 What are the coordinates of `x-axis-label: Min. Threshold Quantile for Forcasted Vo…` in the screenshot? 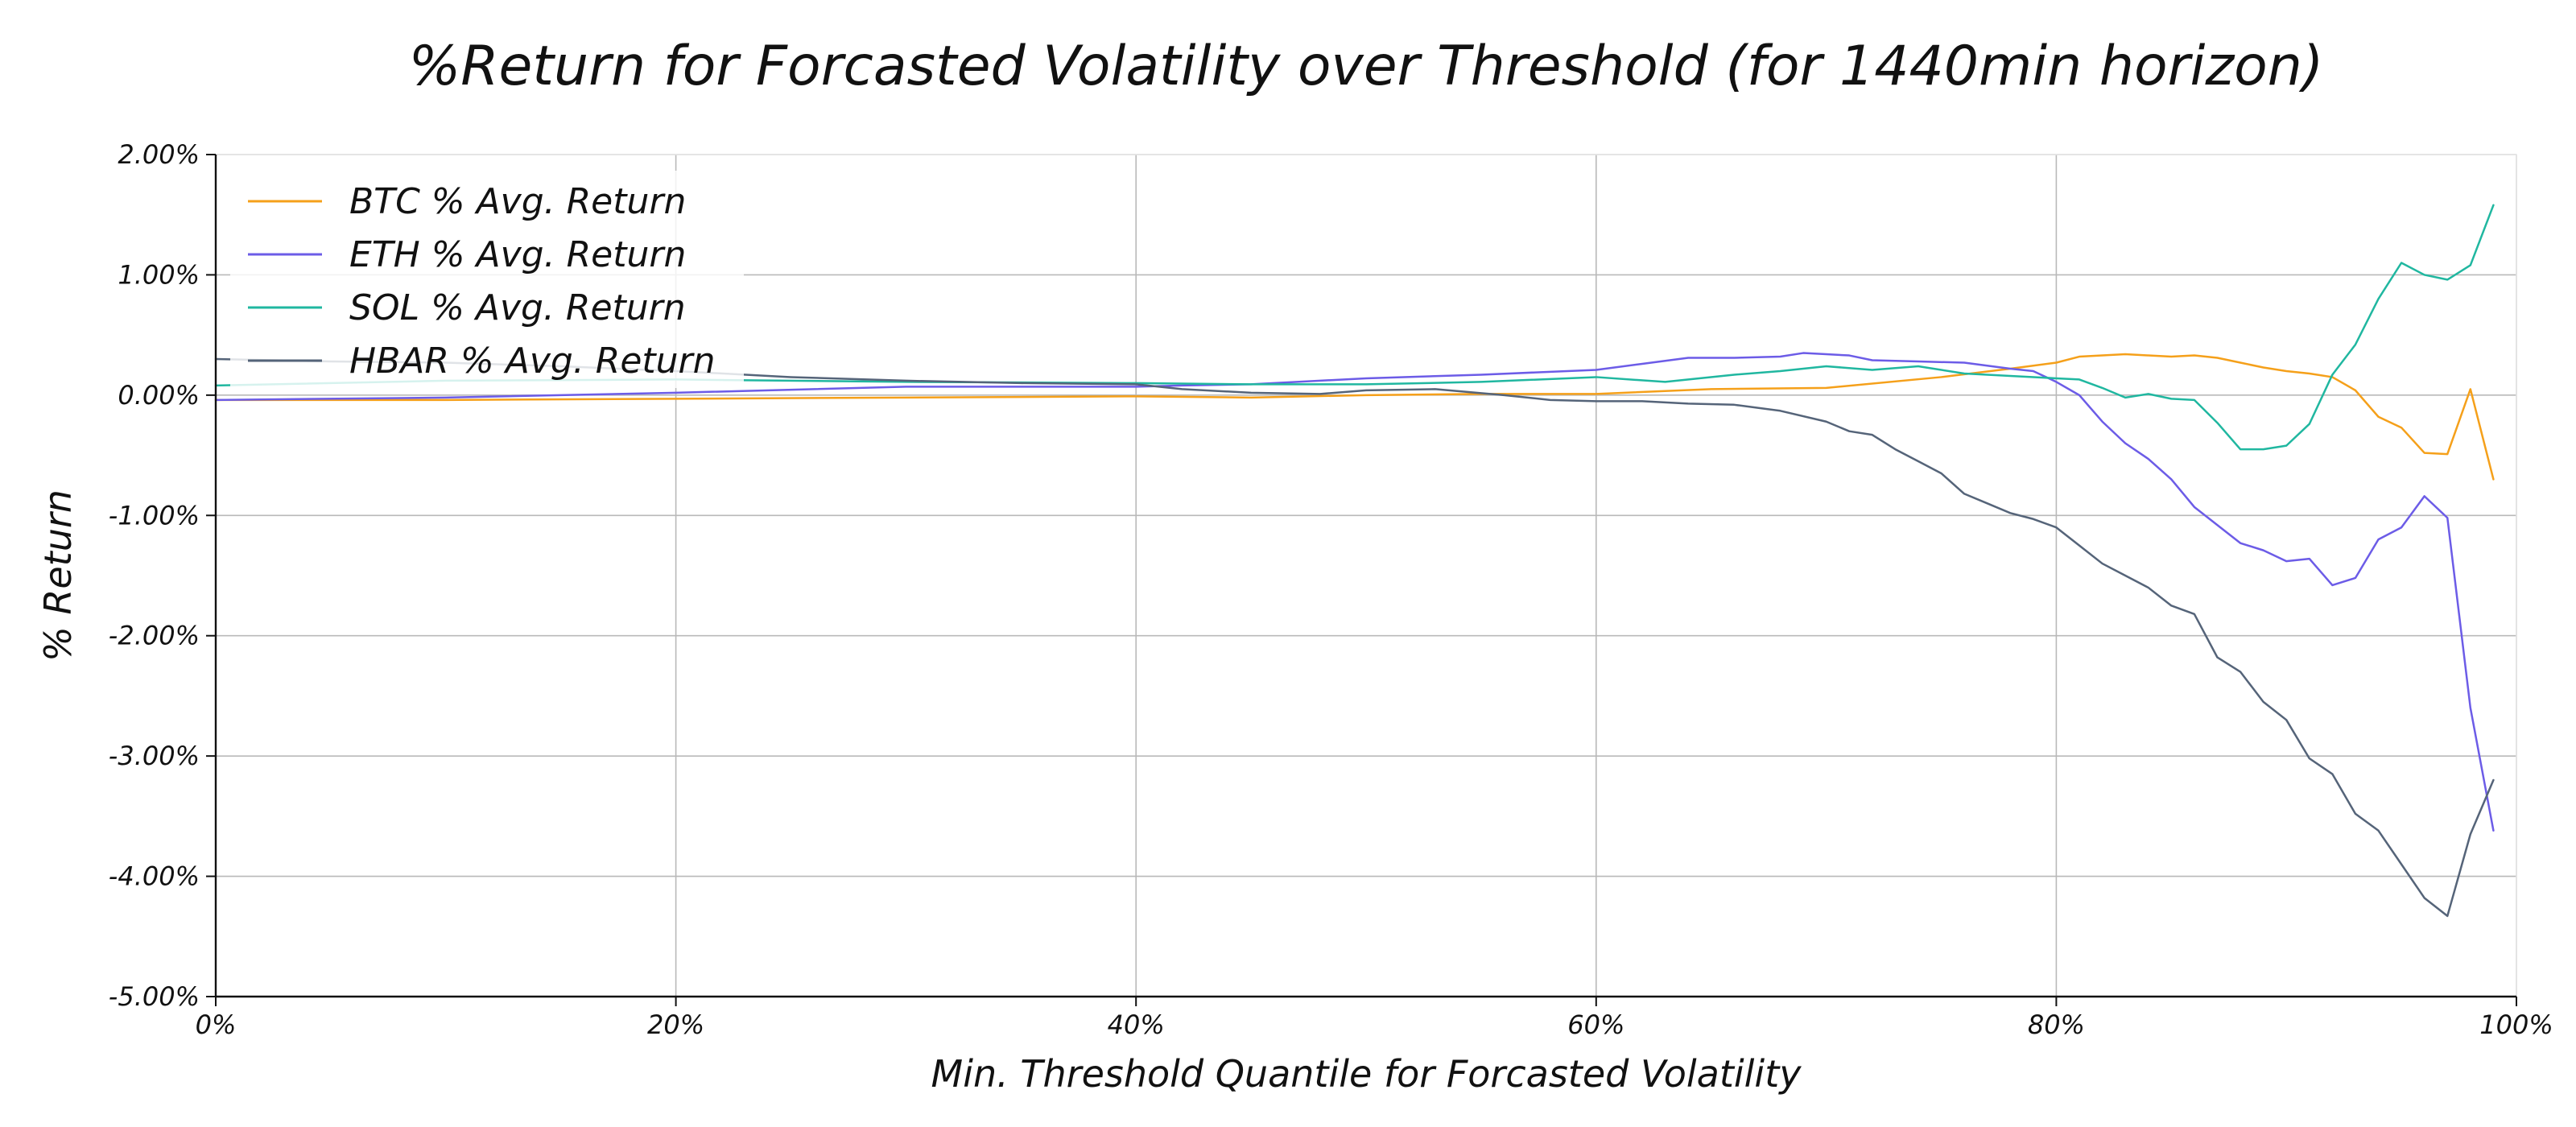 It's located at (1366, 1074).